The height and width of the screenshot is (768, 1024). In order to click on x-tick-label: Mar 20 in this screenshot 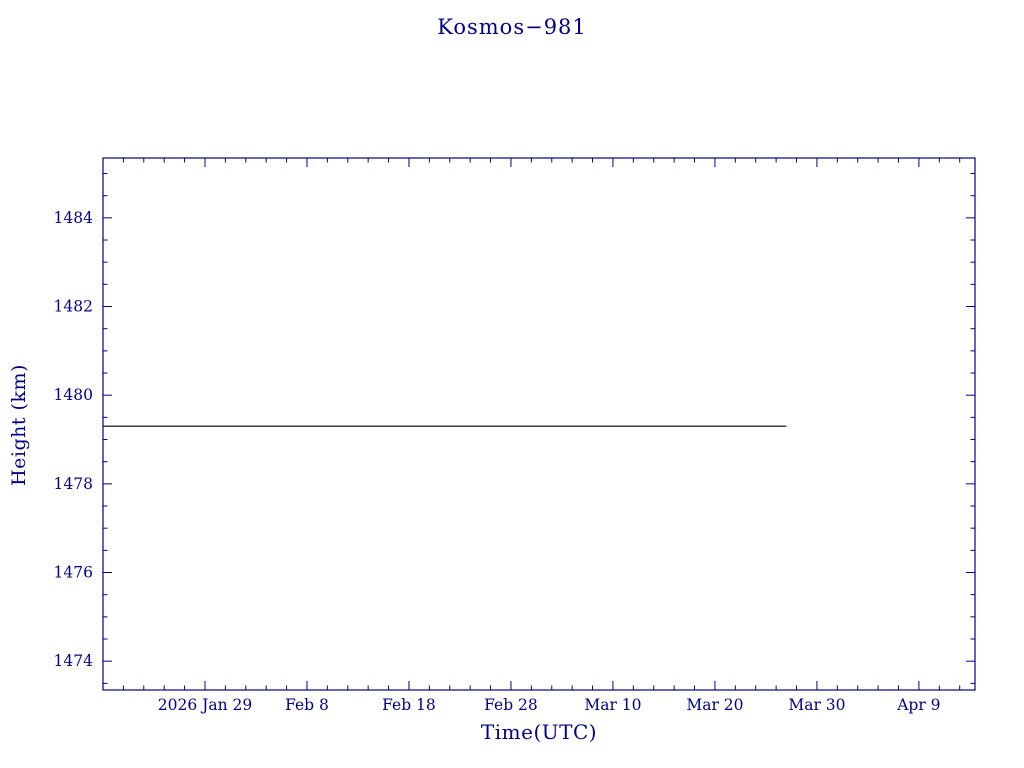, I will do `click(714, 705)`.